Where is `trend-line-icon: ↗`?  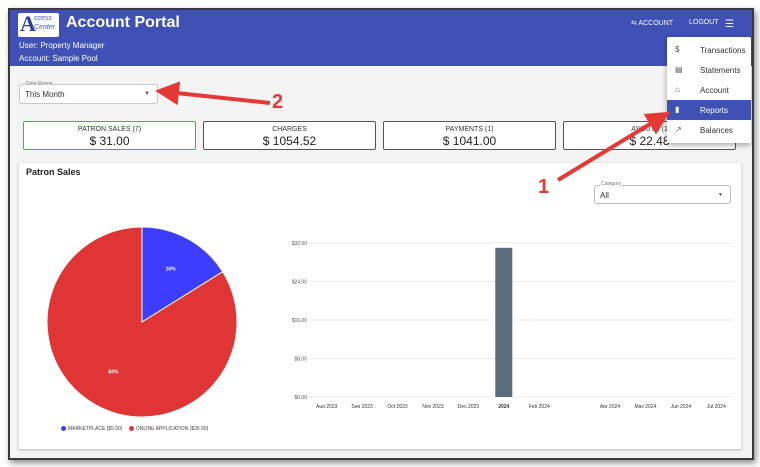 trend-line-icon: ↗ is located at coordinates (678, 129).